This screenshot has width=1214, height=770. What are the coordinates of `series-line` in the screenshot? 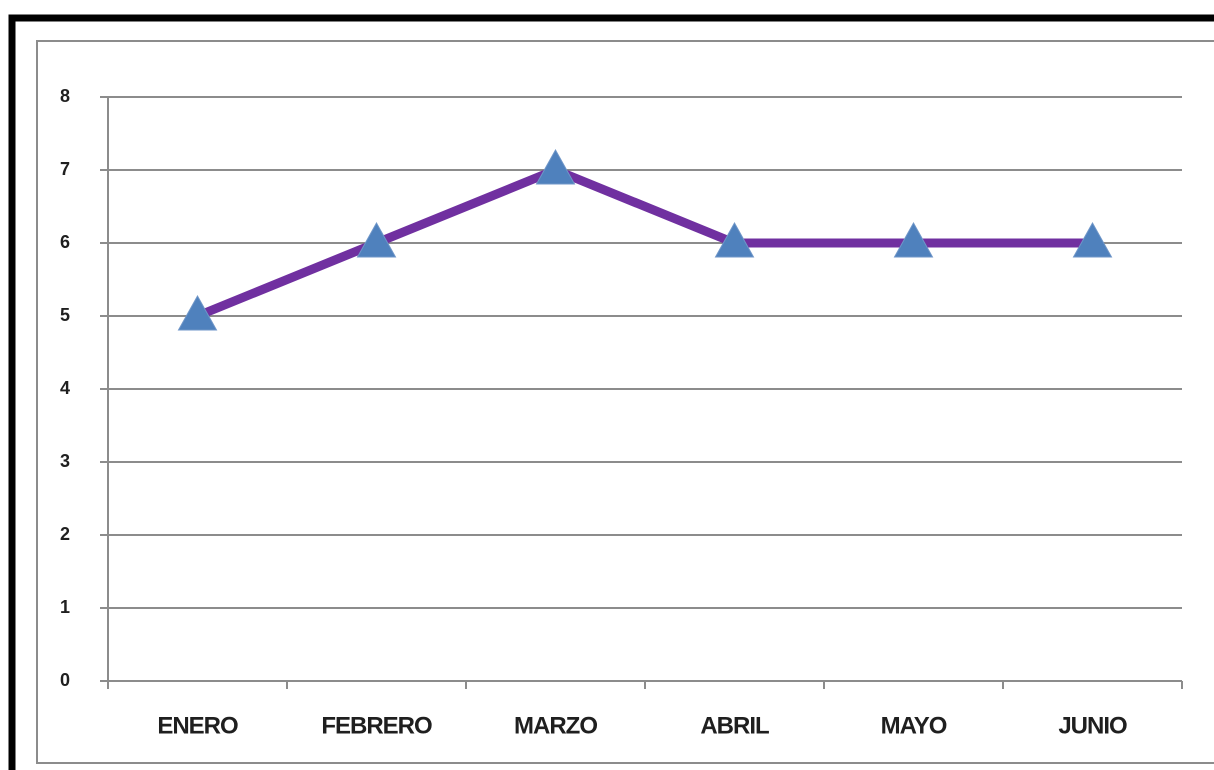 It's located at (644, 243).